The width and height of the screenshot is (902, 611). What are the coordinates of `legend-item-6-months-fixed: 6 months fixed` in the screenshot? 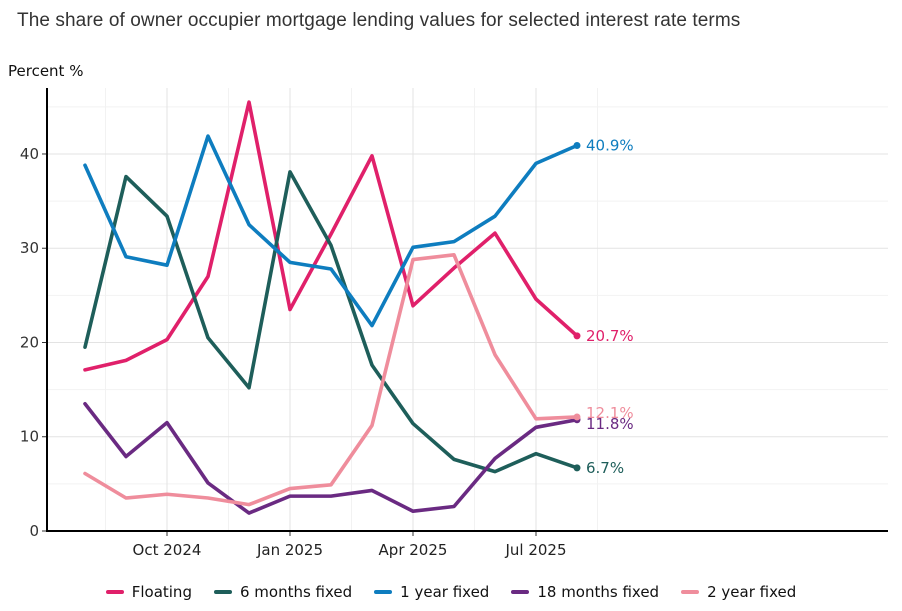 It's located at (283, 592).